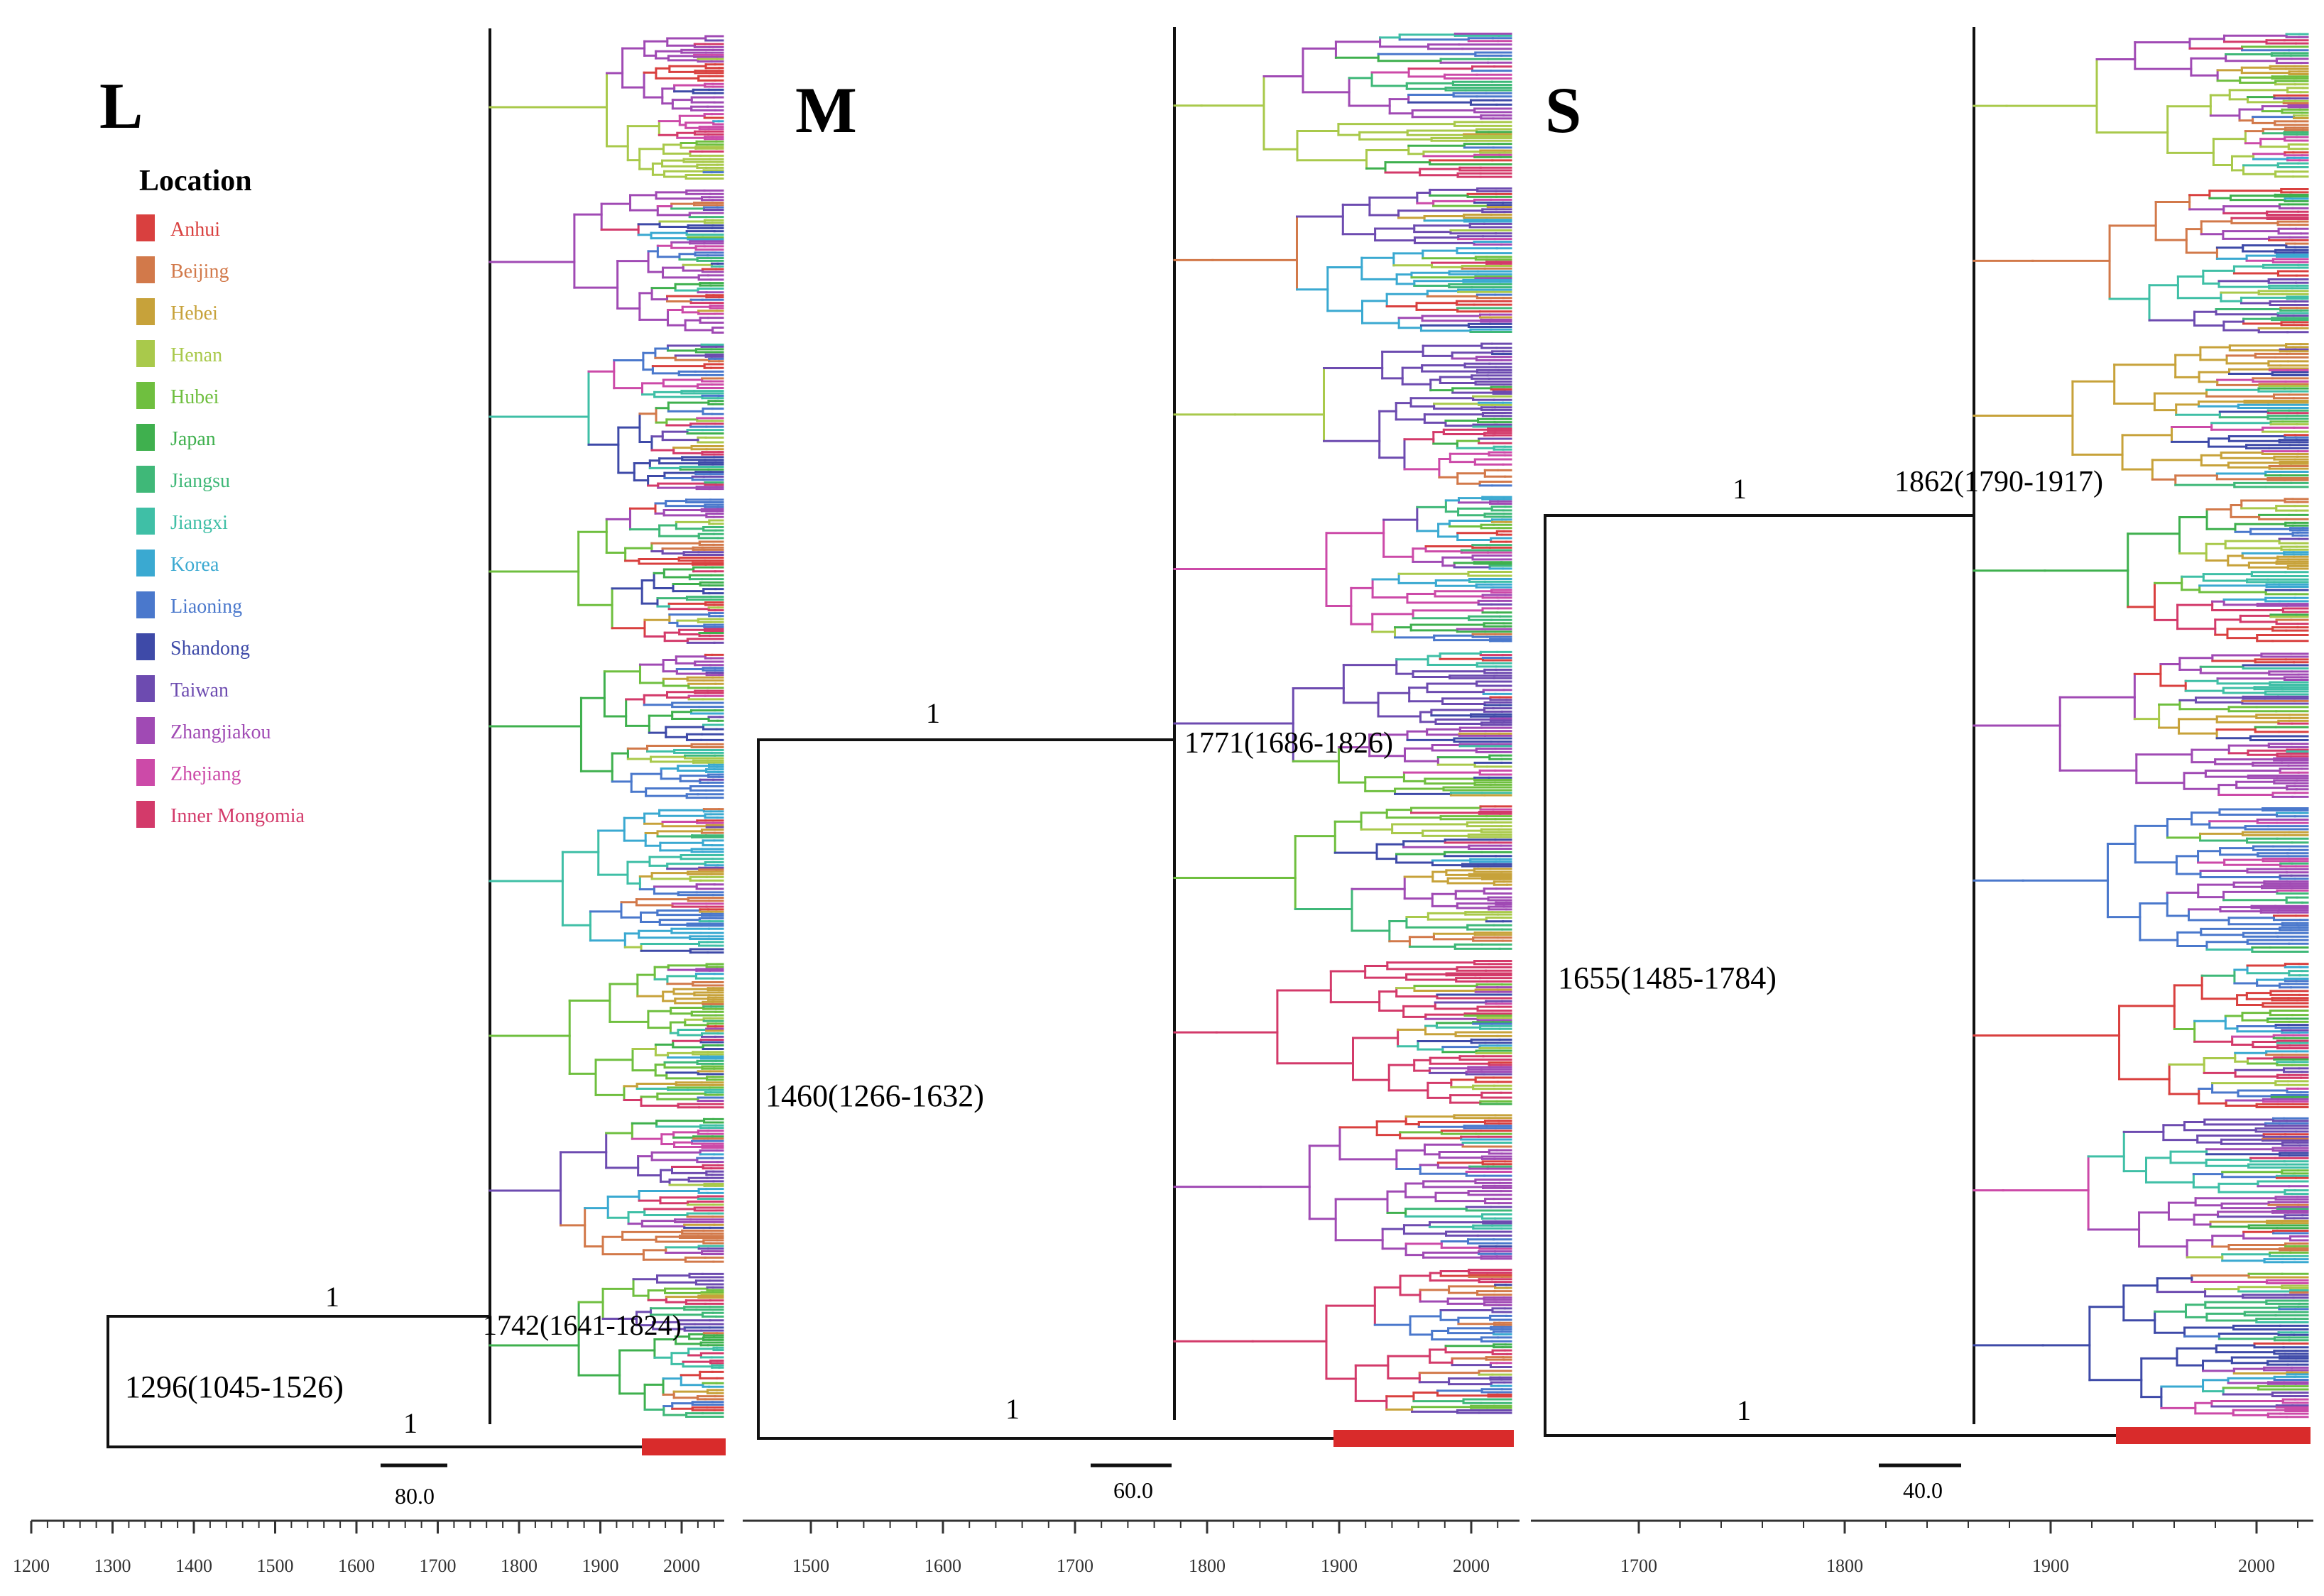  Describe the element at coordinates (220, 732) in the screenshot. I see `legend-label: Zhangjiakou` at that location.